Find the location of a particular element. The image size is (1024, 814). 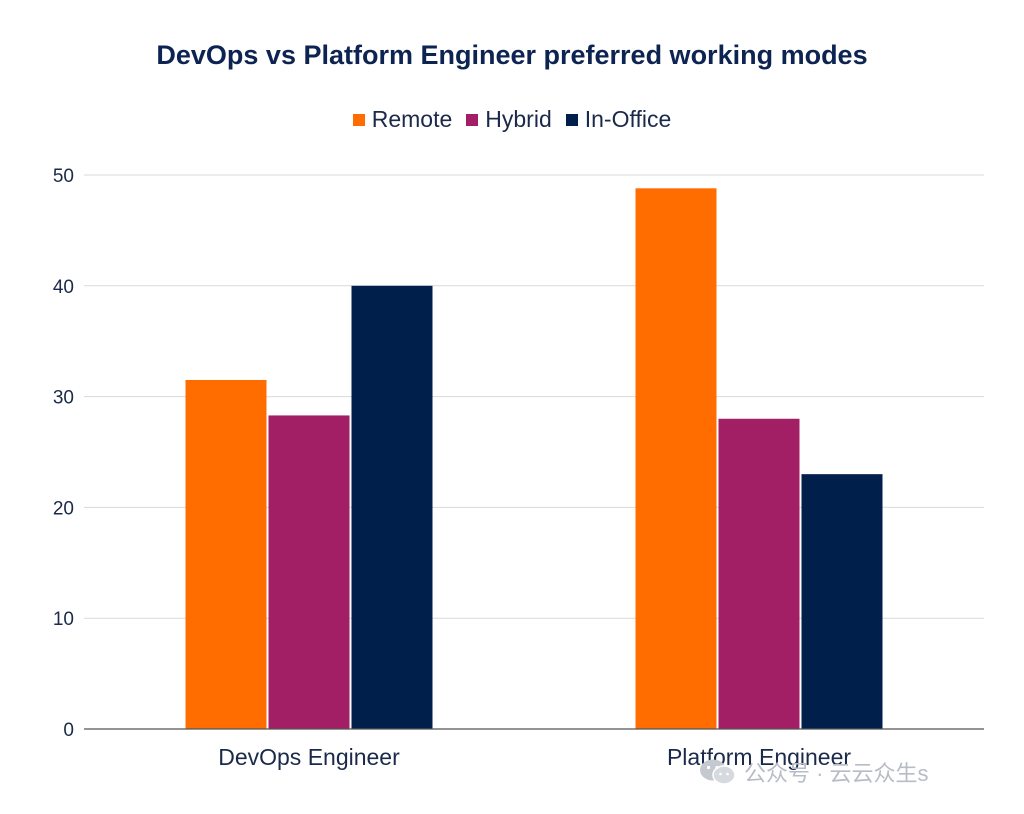

x-tick-label-platform-engineer: Platform Engineer is located at coordinates (759, 757).